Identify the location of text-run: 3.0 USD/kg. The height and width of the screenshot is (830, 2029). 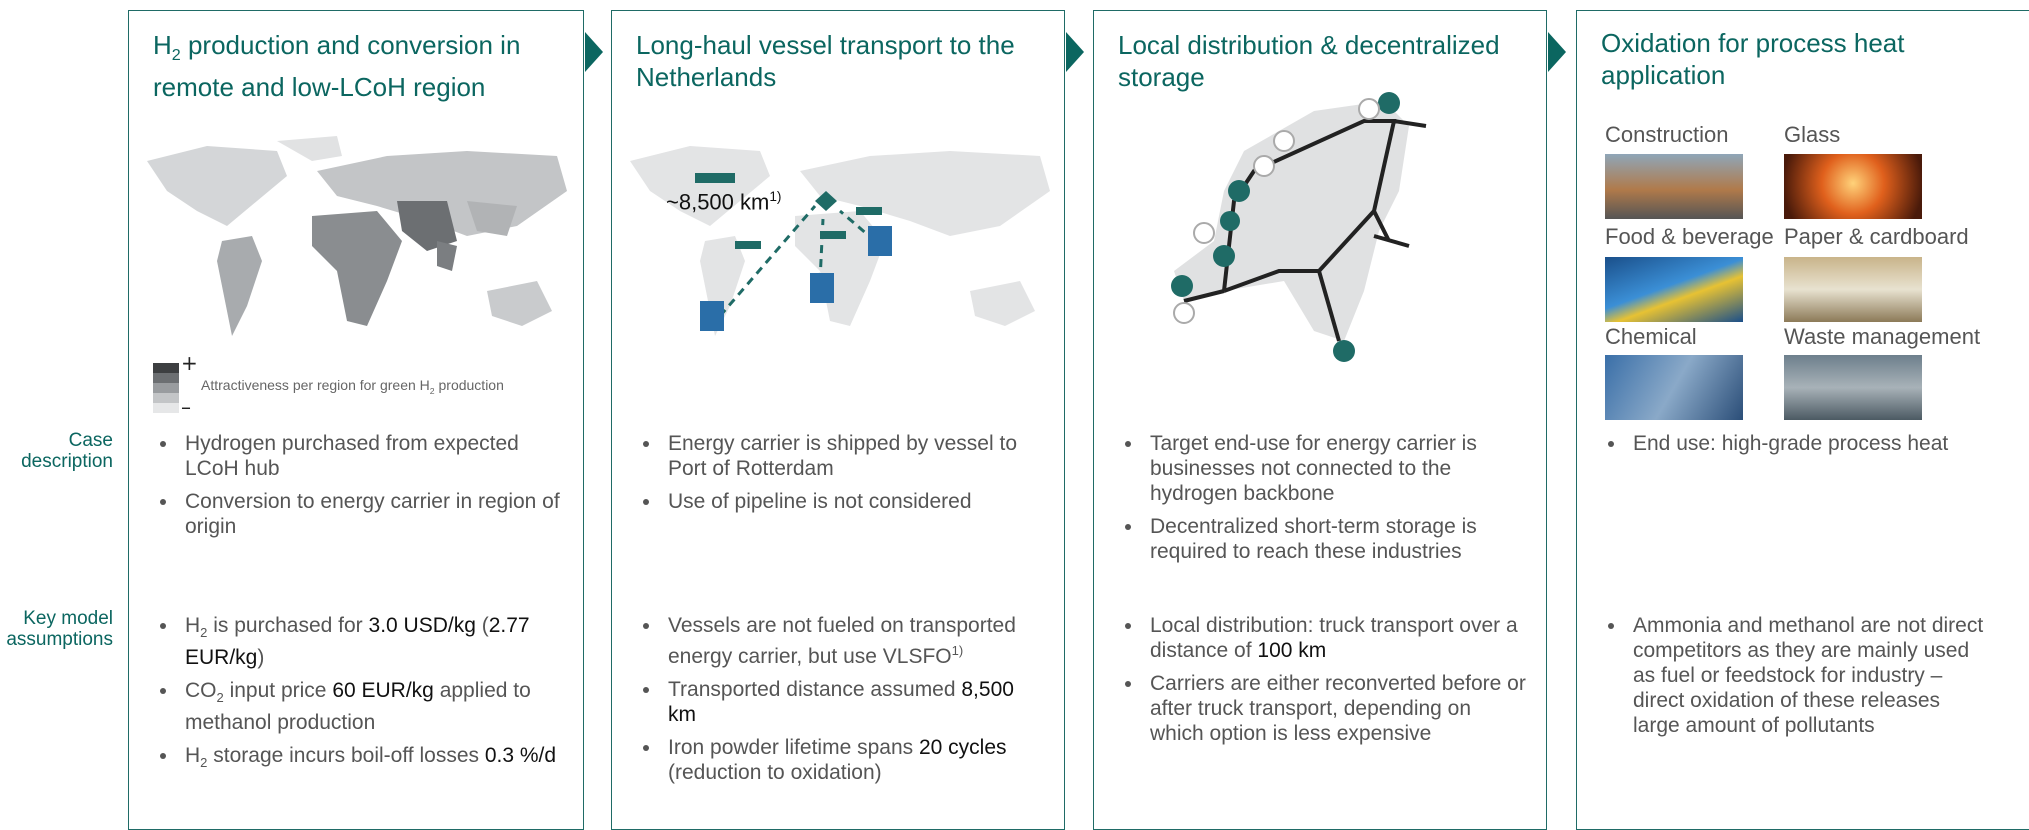
(422, 625).